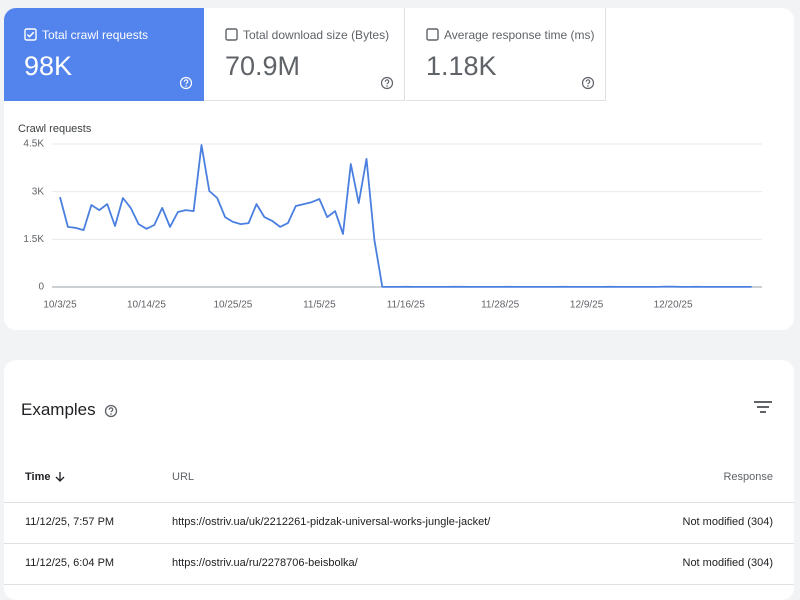 The width and height of the screenshot is (800, 600). What do you see at coordinates (263, 66) in the screenshot?
I see `metric-value: 70.9M` at bounding box center [263, 66].